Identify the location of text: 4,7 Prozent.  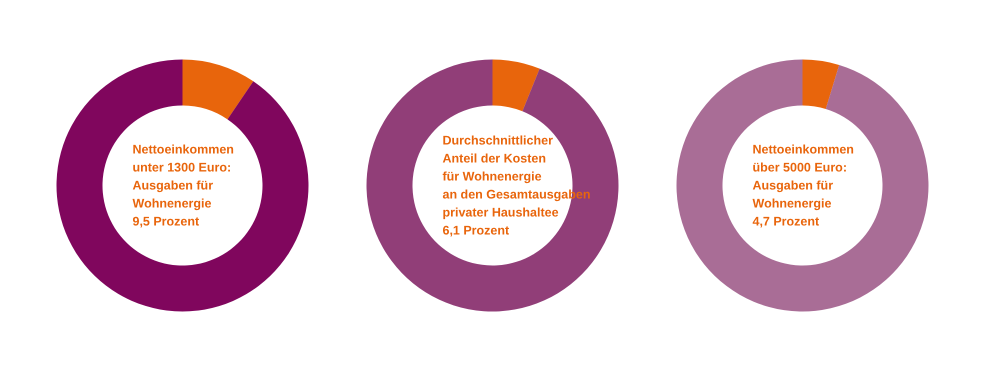
(786, 221).